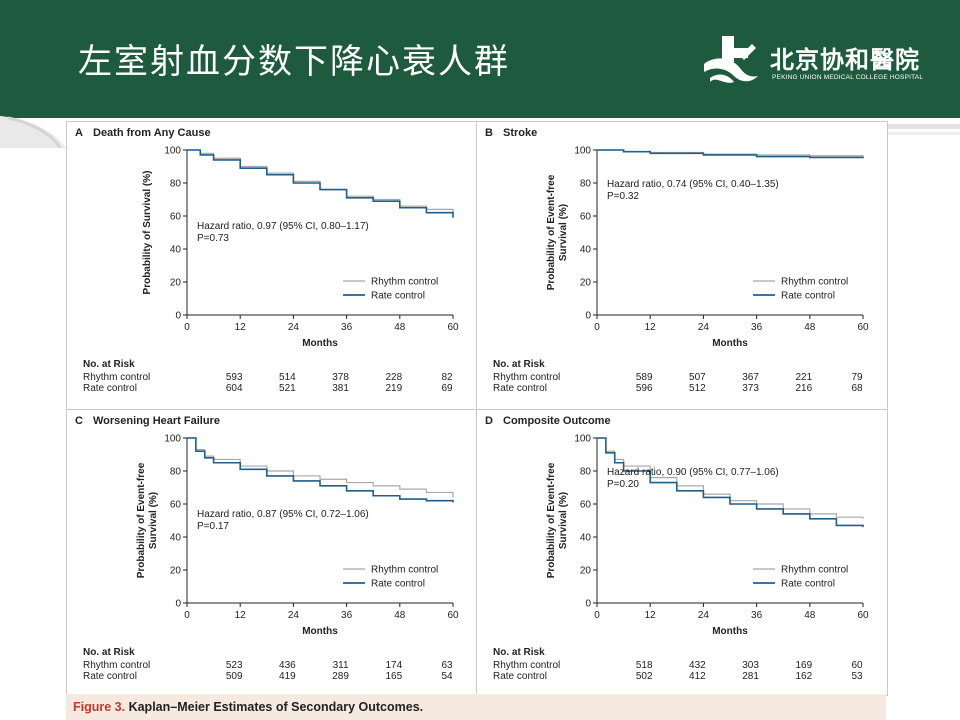 The image size is (960, 720). What do you see at coordinates (520, 133) in the screenshot?
I see `panel-title: Stroke` at bounding box center [520, 133].